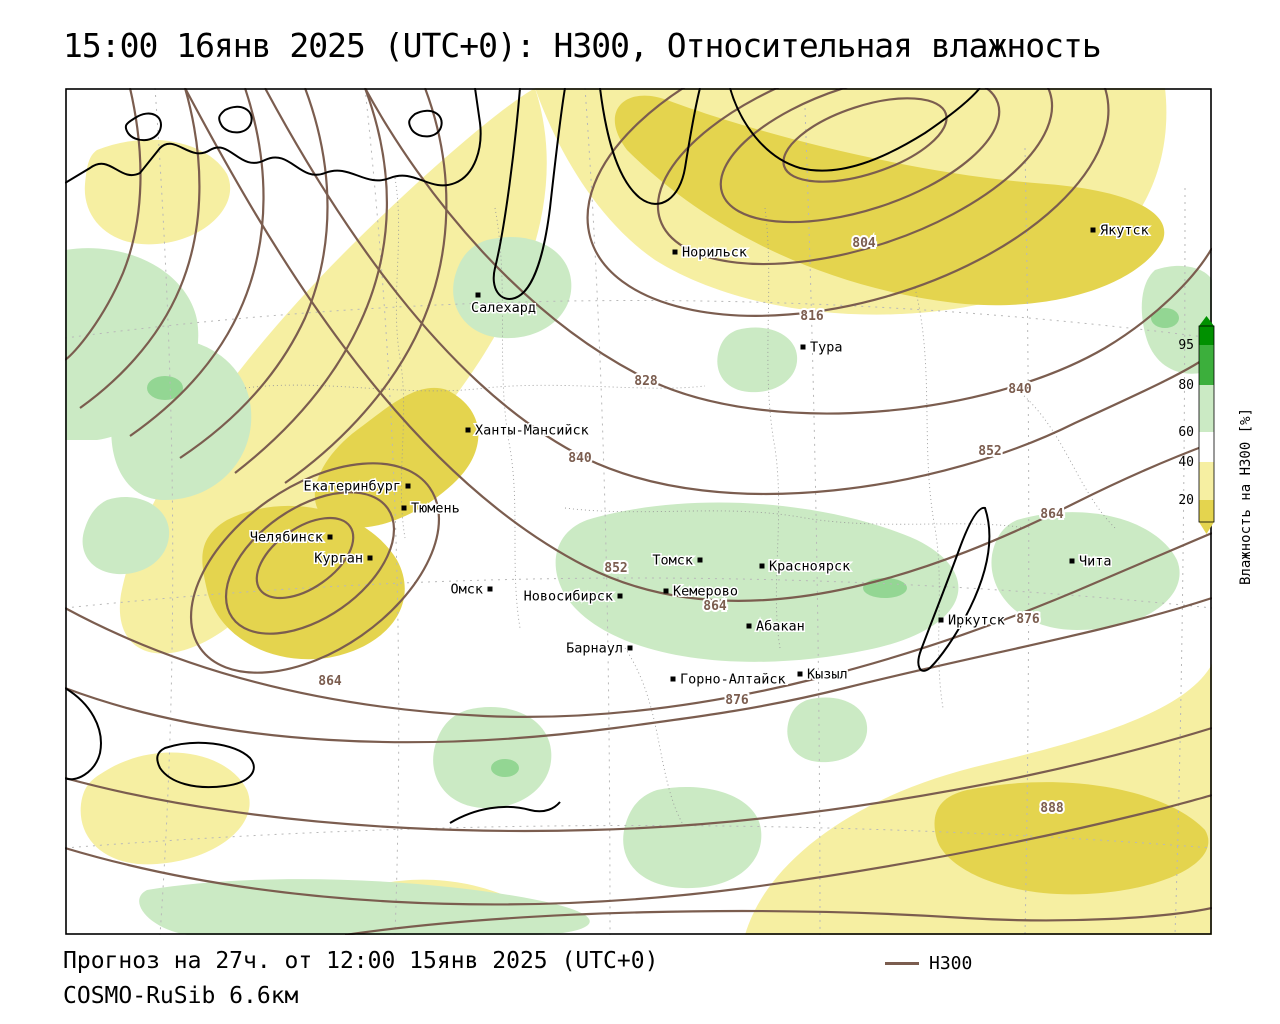 This screenshot has width=1280, height=1024. I want to click on city-label: Горно-Алтайск, so click(733, 680).